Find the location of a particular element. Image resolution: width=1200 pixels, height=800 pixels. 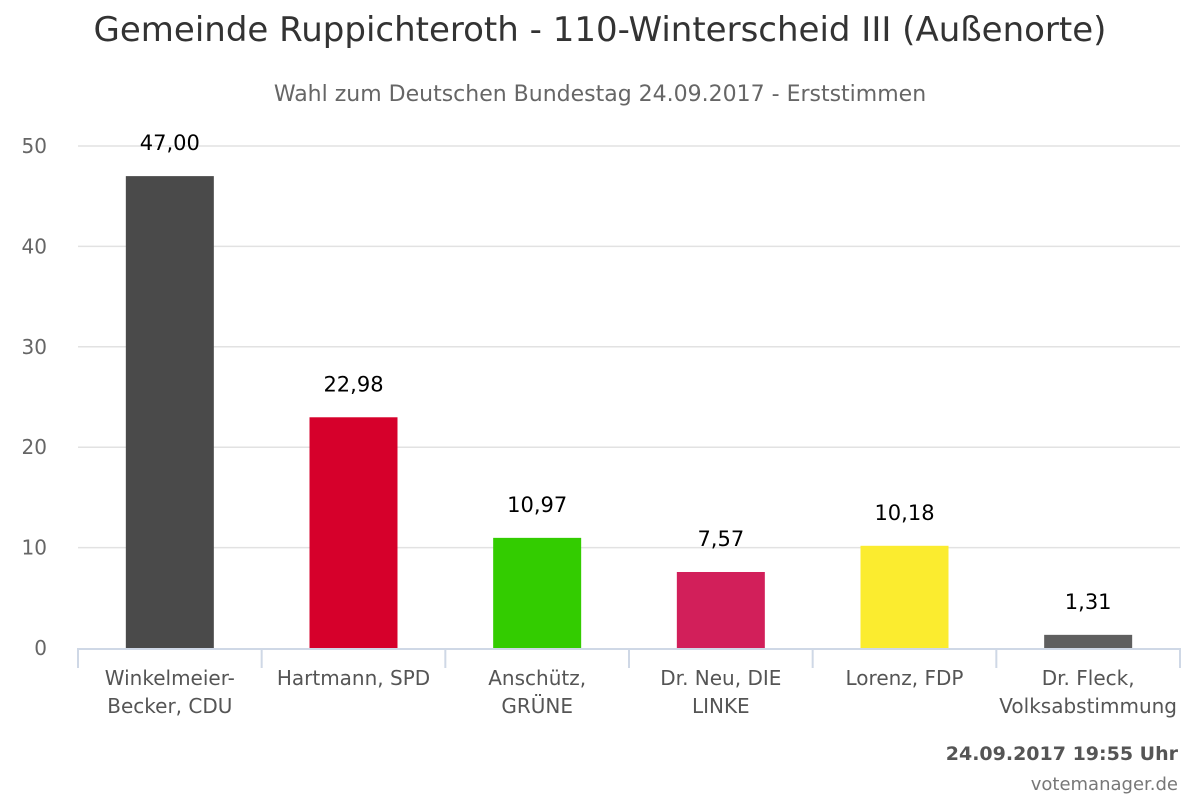

footer-credit: votemanager.de is located at coordinates (1104, 784).